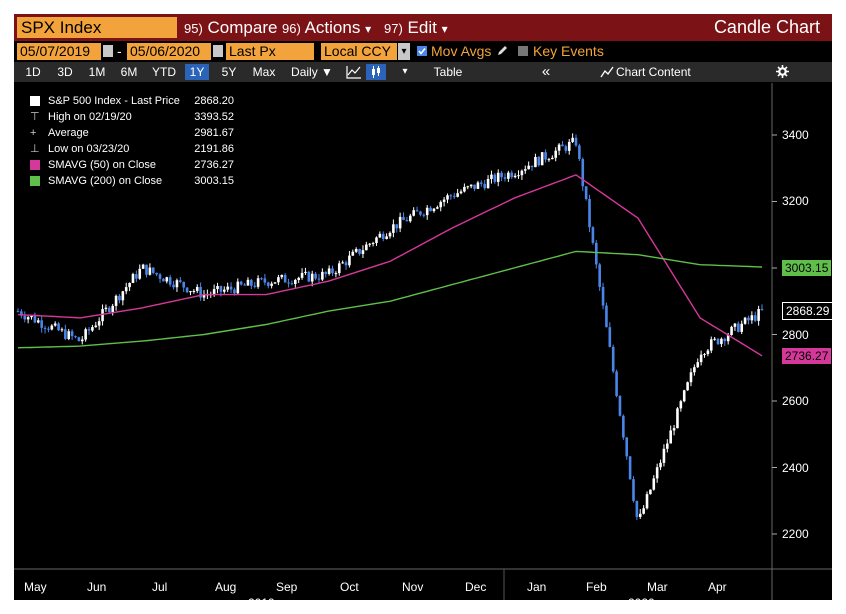  Describe the element at coordinates (390, 299) in the screenshot. I see `sma200-line` at that location.